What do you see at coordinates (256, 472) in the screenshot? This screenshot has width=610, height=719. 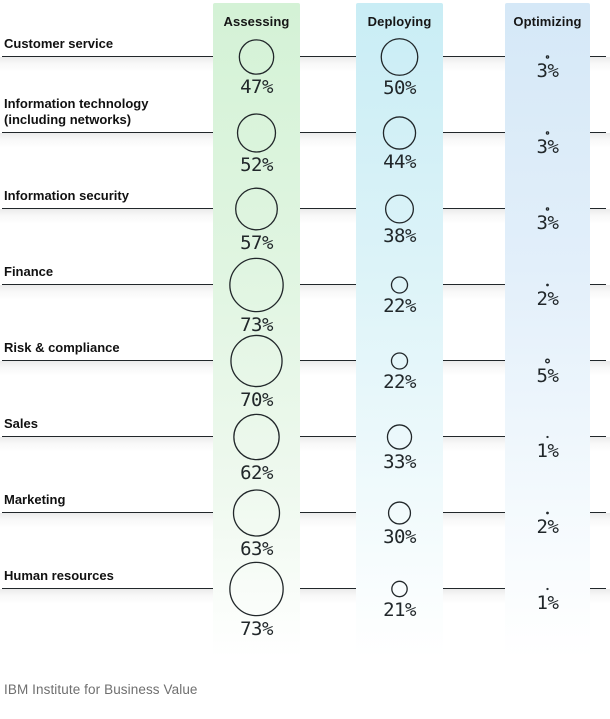 I see `bubble-value-label: 62%` at bounding box center [256, 472].